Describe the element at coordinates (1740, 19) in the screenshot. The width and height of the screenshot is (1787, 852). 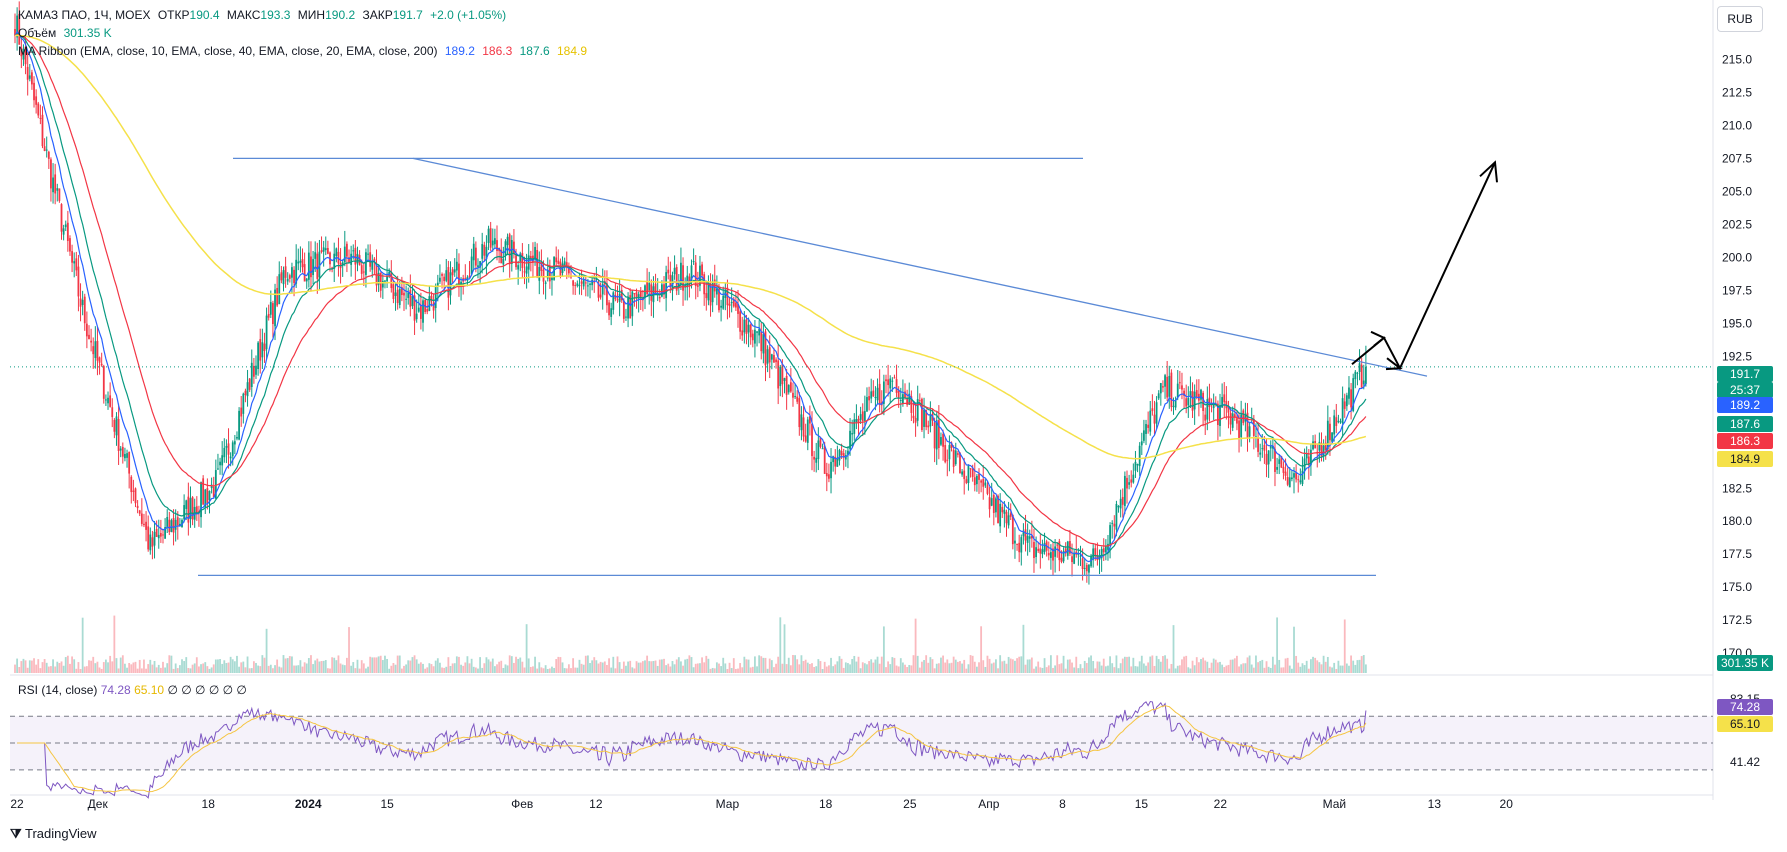
I see `currency-button: RUB` at that location.